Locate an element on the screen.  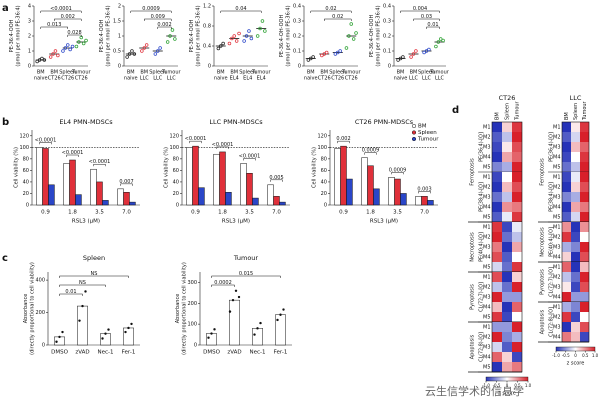
process-label: Ferroptosis is located at coordinates (473, 172).